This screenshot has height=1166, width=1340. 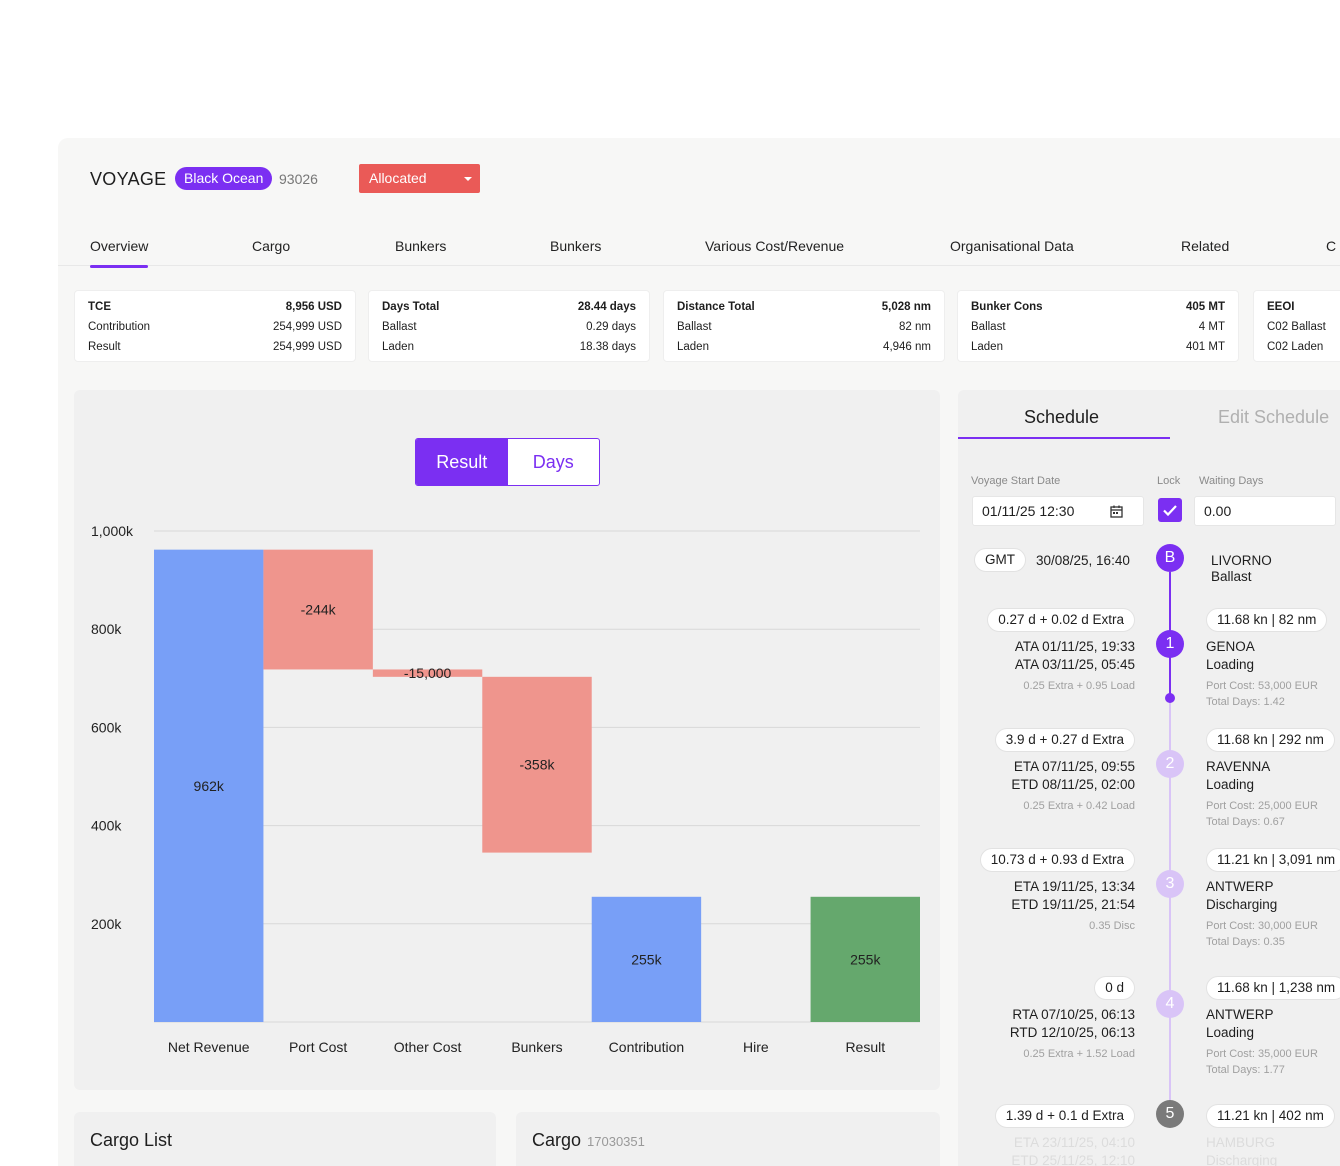 I want to click on kpi-label: C02 Laden, so click(x=1295, y=347).